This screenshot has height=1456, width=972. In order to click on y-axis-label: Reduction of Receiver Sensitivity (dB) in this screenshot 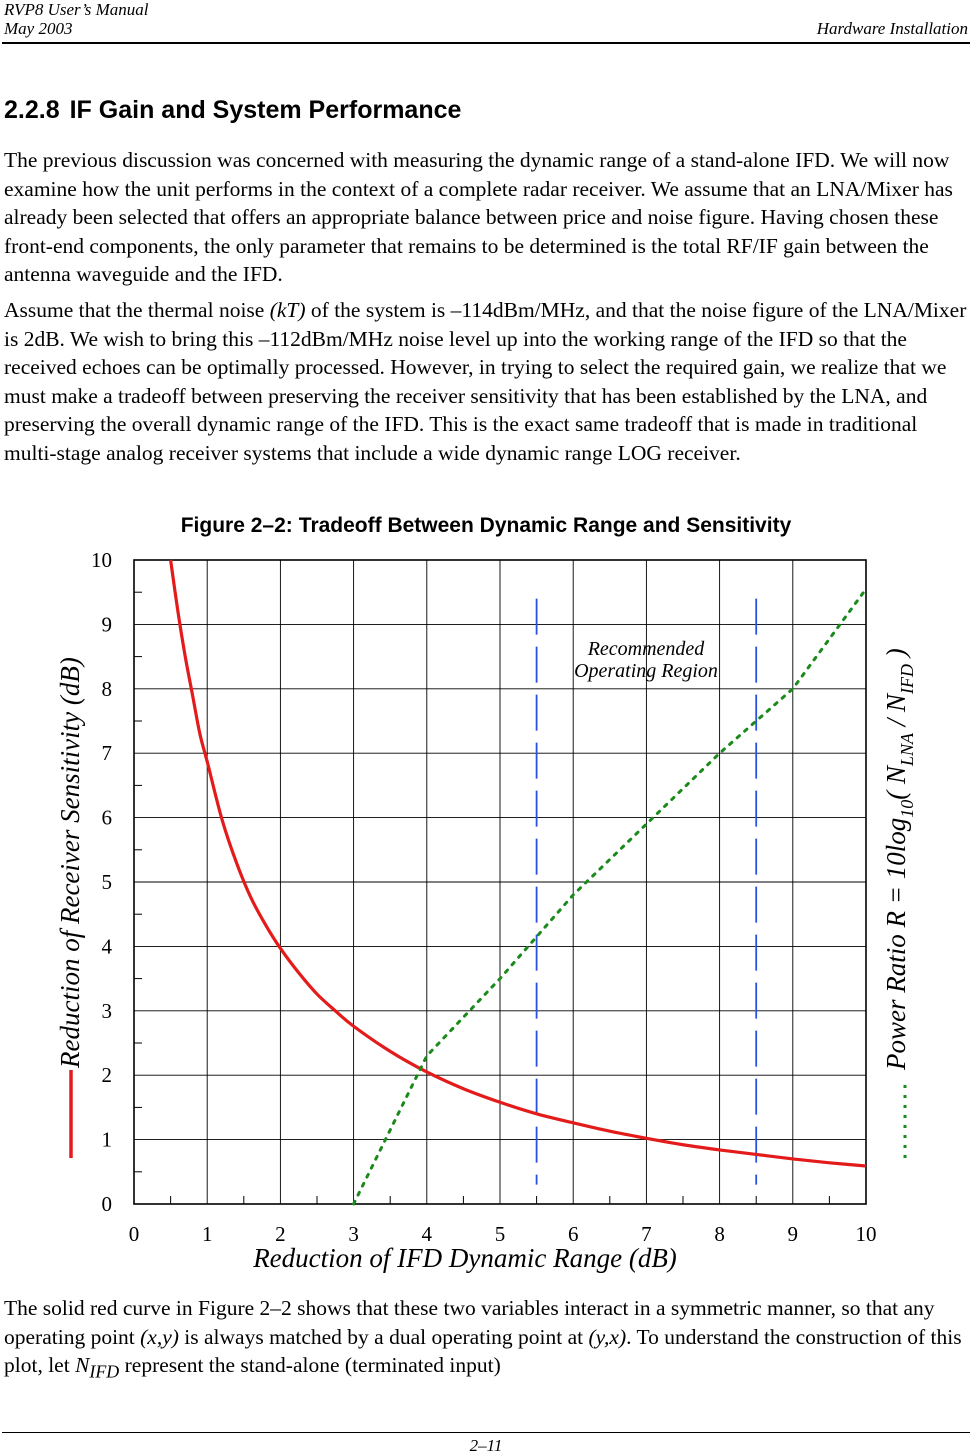, I will do `click(70, 863)`.